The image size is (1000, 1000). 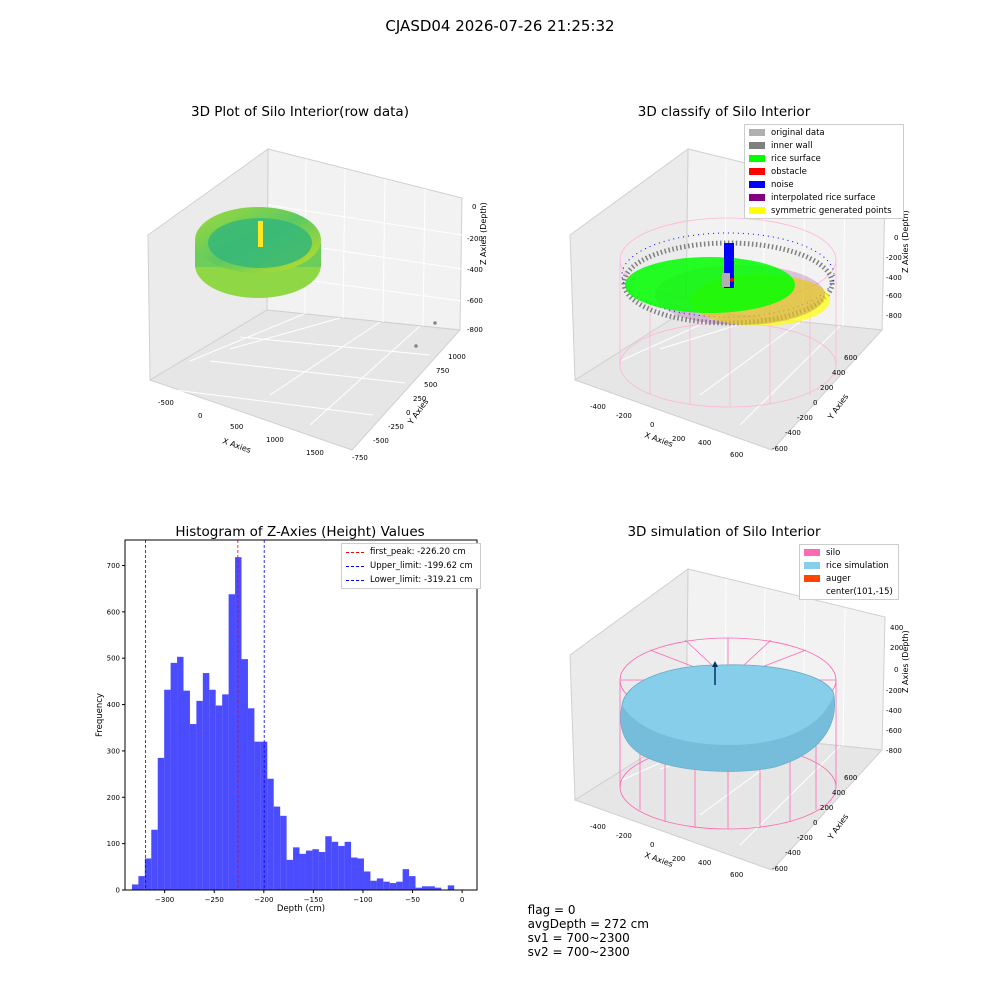 I want to click on svg-text: 250, so click(x=419, y=399).